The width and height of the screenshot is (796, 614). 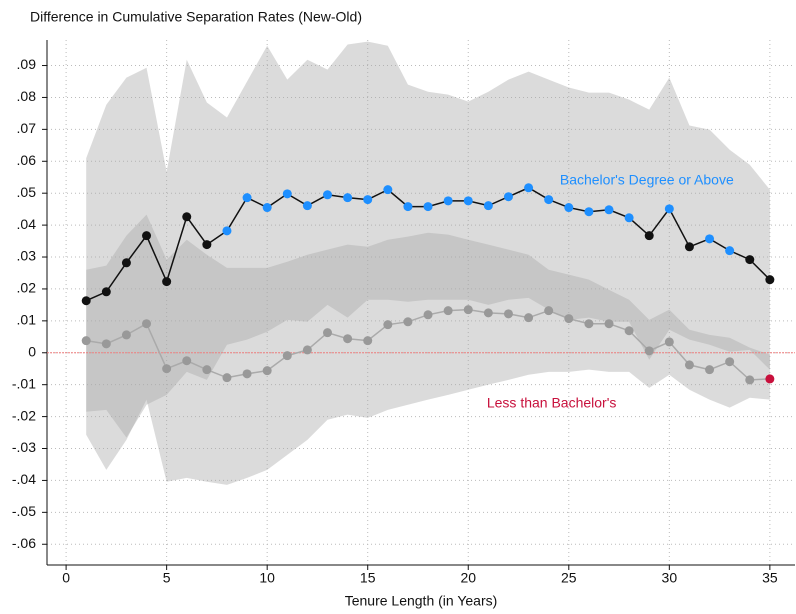 I want to click on y-tick-label: .08, so click(x=27, y=96).